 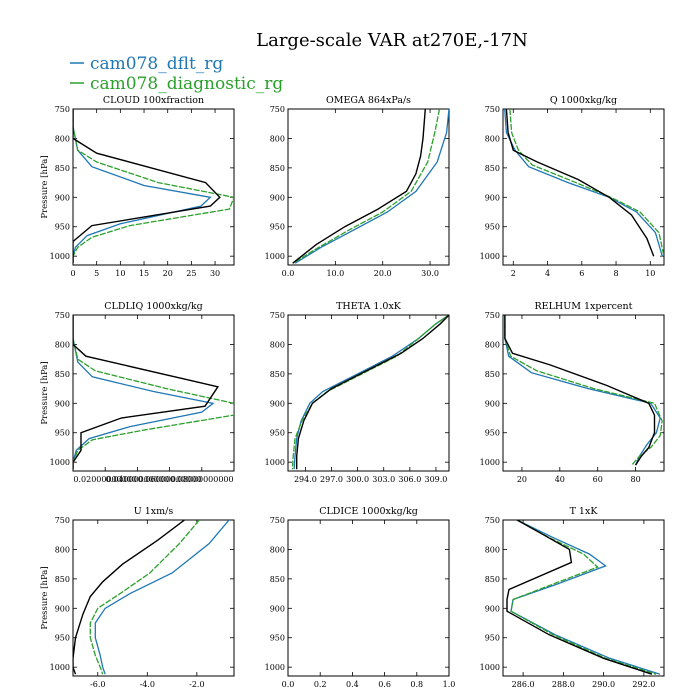 I want to click on legend-label-diagnostic: cam078_diagnostic_rg, so click(x=186, y=84).